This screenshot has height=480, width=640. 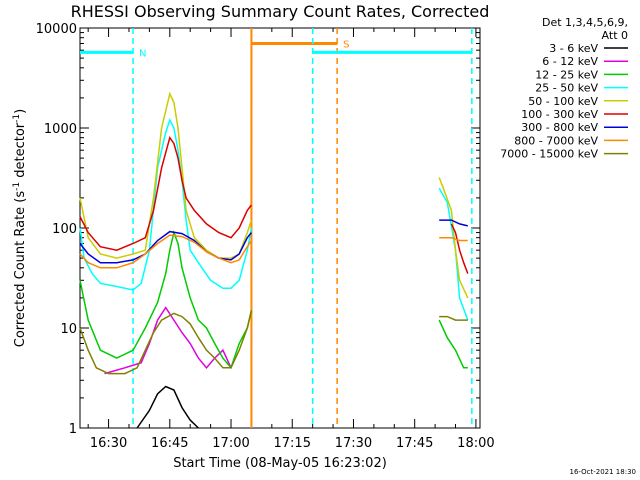 I want to click on y-tick-label: 1, so click(x=73, y=429).